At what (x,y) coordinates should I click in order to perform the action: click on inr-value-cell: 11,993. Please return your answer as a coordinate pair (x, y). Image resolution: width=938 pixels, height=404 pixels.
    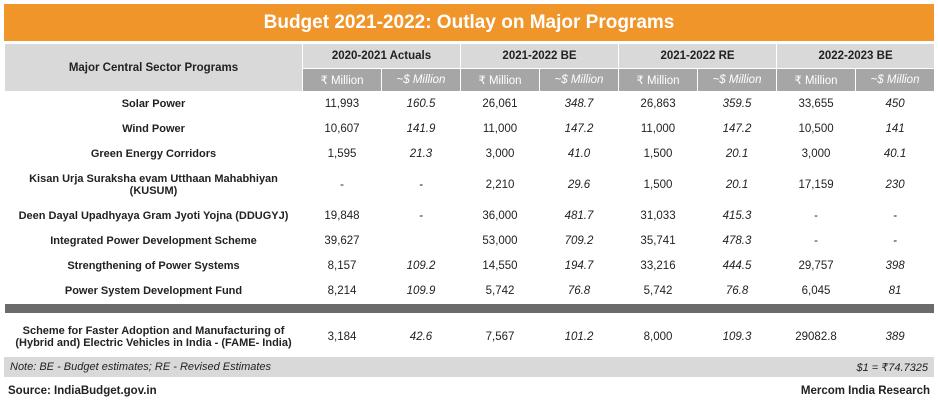
    Looking at the image, I should click on (342, 104).